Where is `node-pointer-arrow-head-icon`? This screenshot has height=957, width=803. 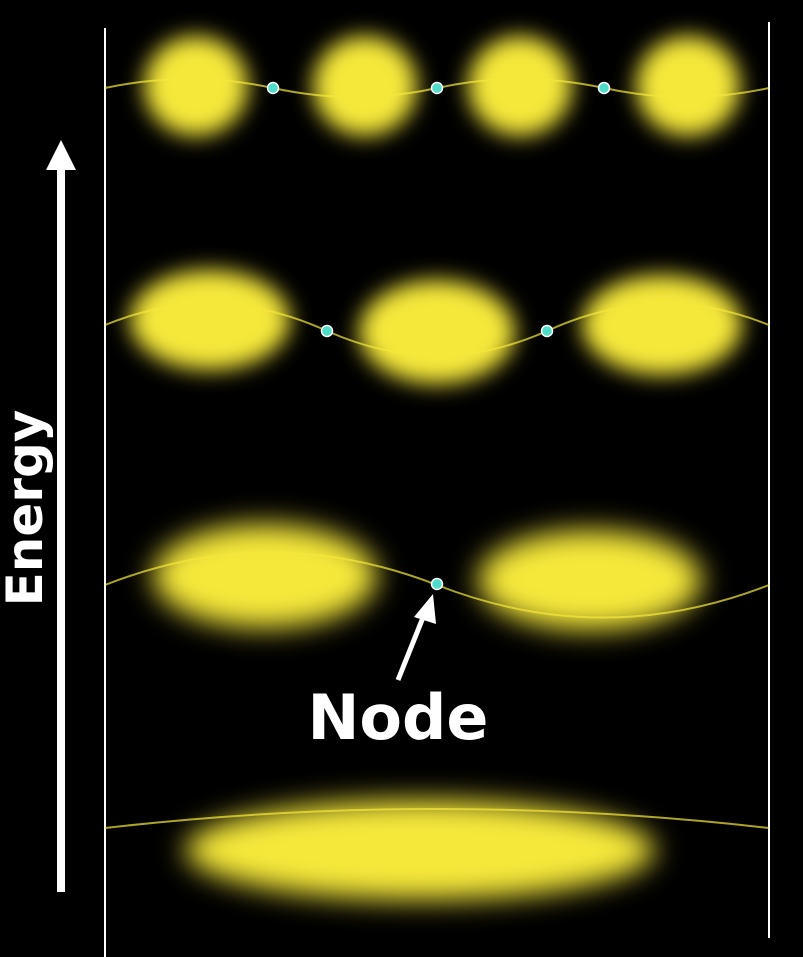 node-pointer-arrow-head-icon is located at coordinates (425, 609).